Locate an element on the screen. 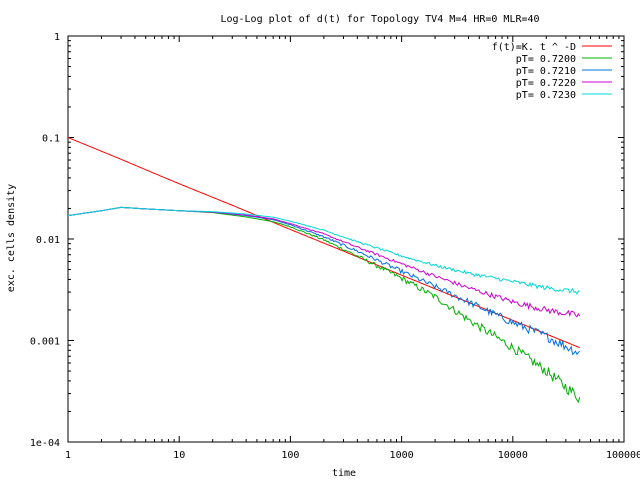 This screenshot has height=480, width=640. y-tick-label: 1 is located at coordinates (57, 37).